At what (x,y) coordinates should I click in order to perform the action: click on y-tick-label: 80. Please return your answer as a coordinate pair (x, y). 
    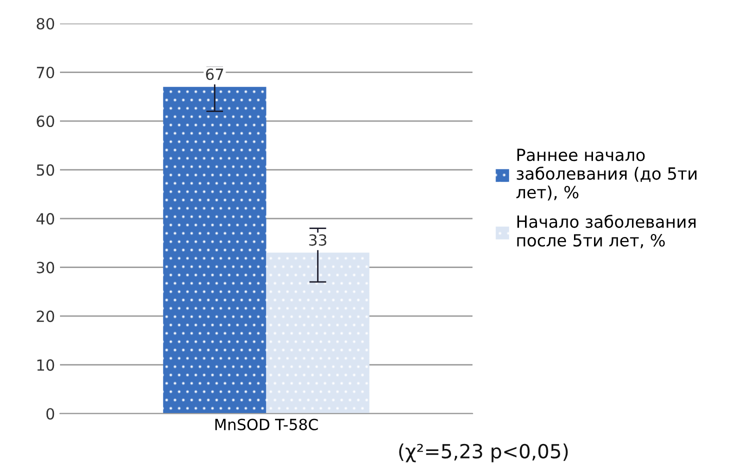
    Looking at the image, I should click on (45, 24).